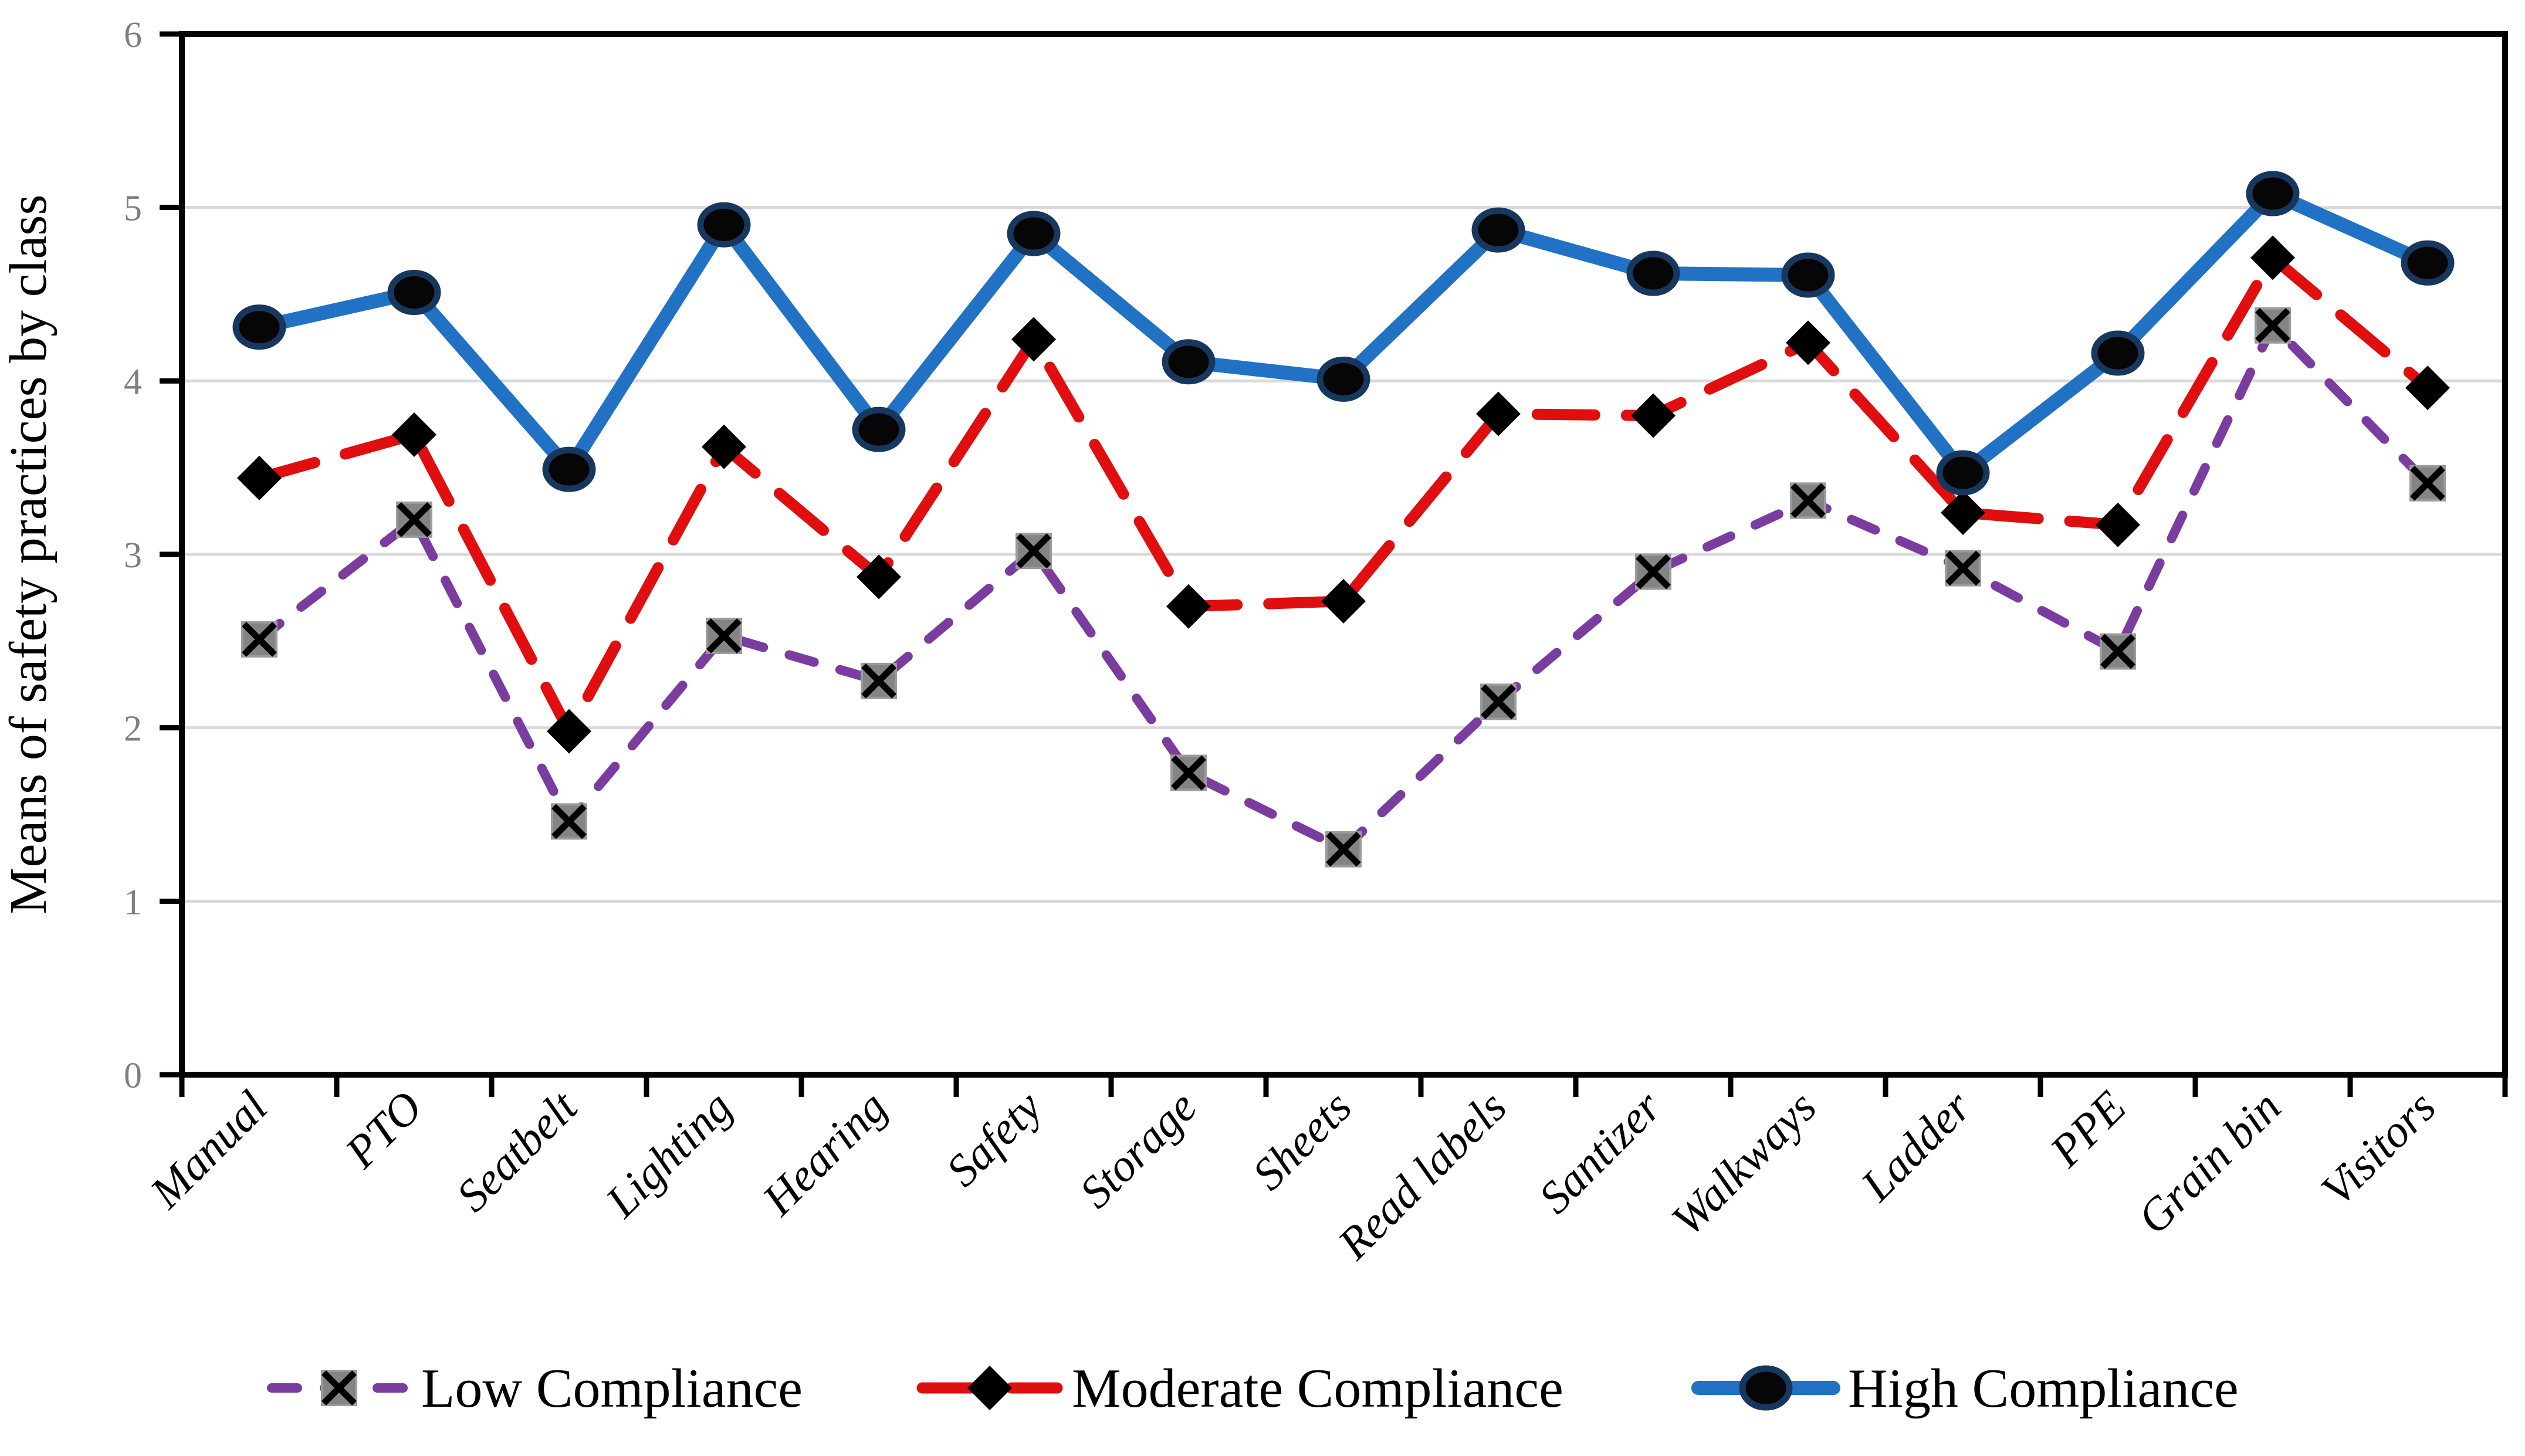 This screenshot has width=2525, height=1456. What do you see at coordinates (1317, 1388) in the screenshot?
I see `legend-label: Moderate Compliance` at bounding box center [1317, 1388].